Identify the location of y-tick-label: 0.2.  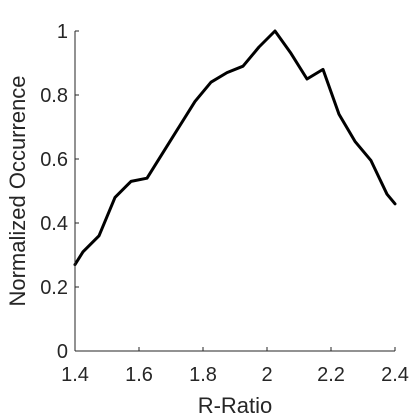
(54, 288).